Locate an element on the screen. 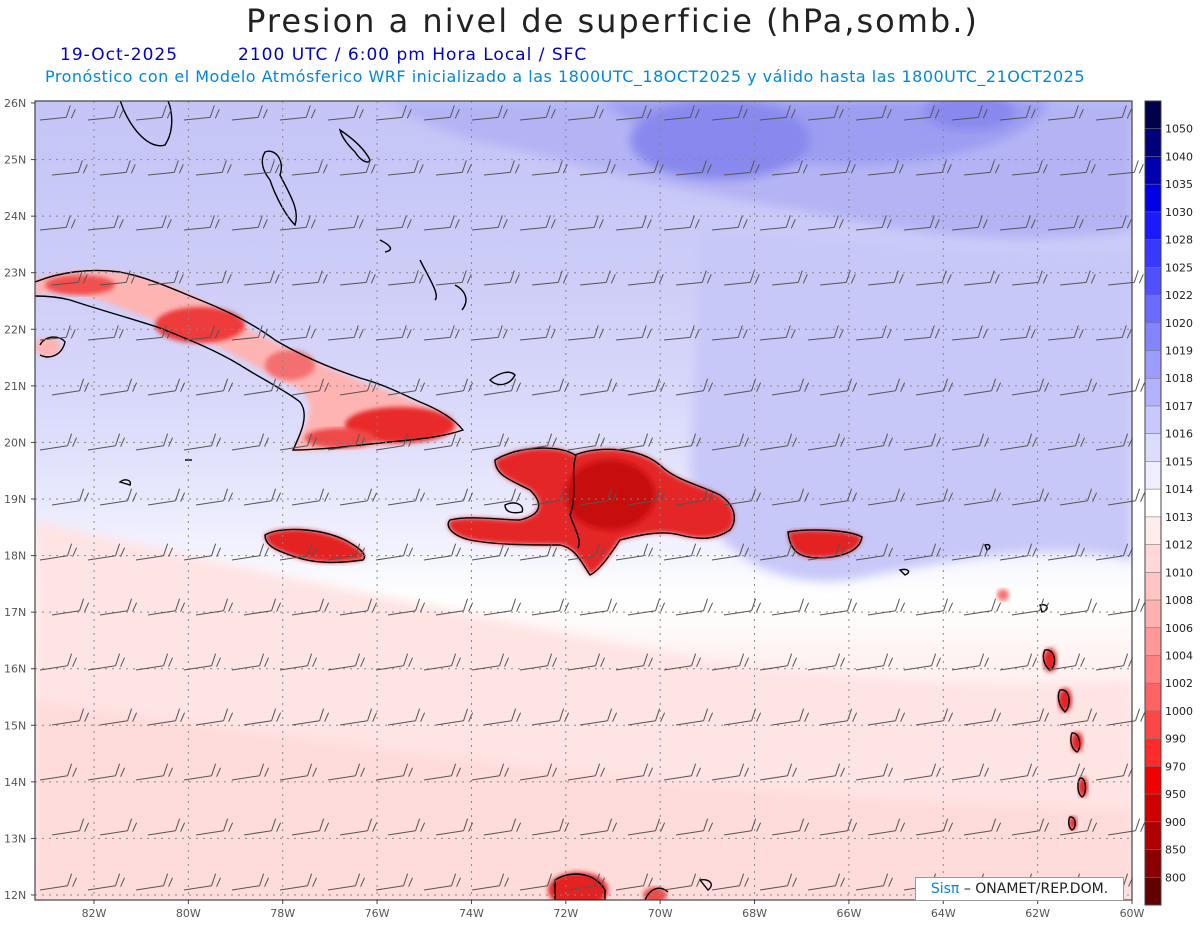 This screenshot has height=927, width=1200. valid-date: 19-Oct-2025 is located at coordinates (119, 55).